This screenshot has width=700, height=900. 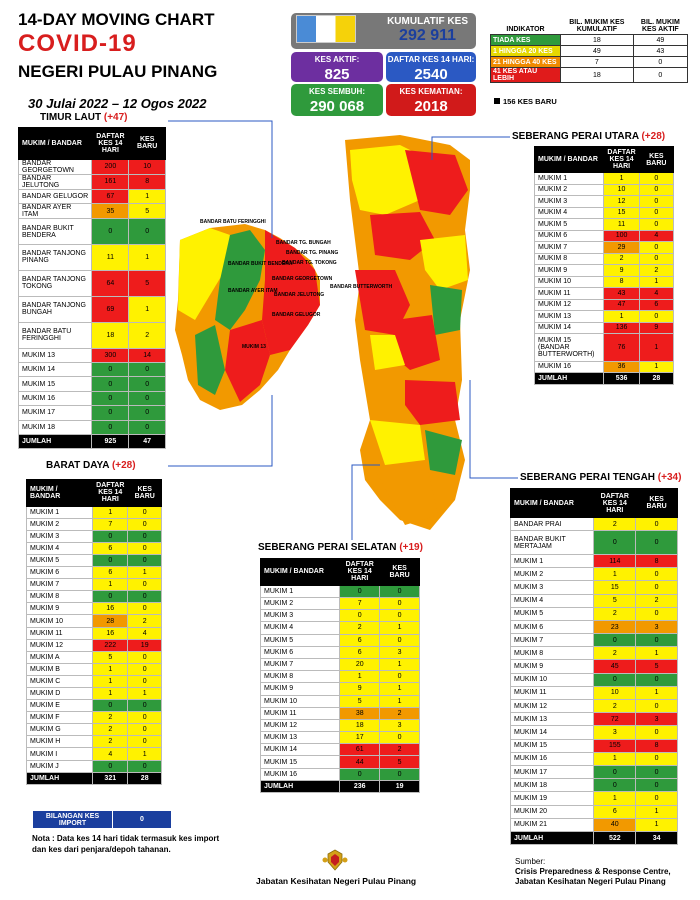 I want to click on row-name: MUKIM C, so click(x=59, y=681).